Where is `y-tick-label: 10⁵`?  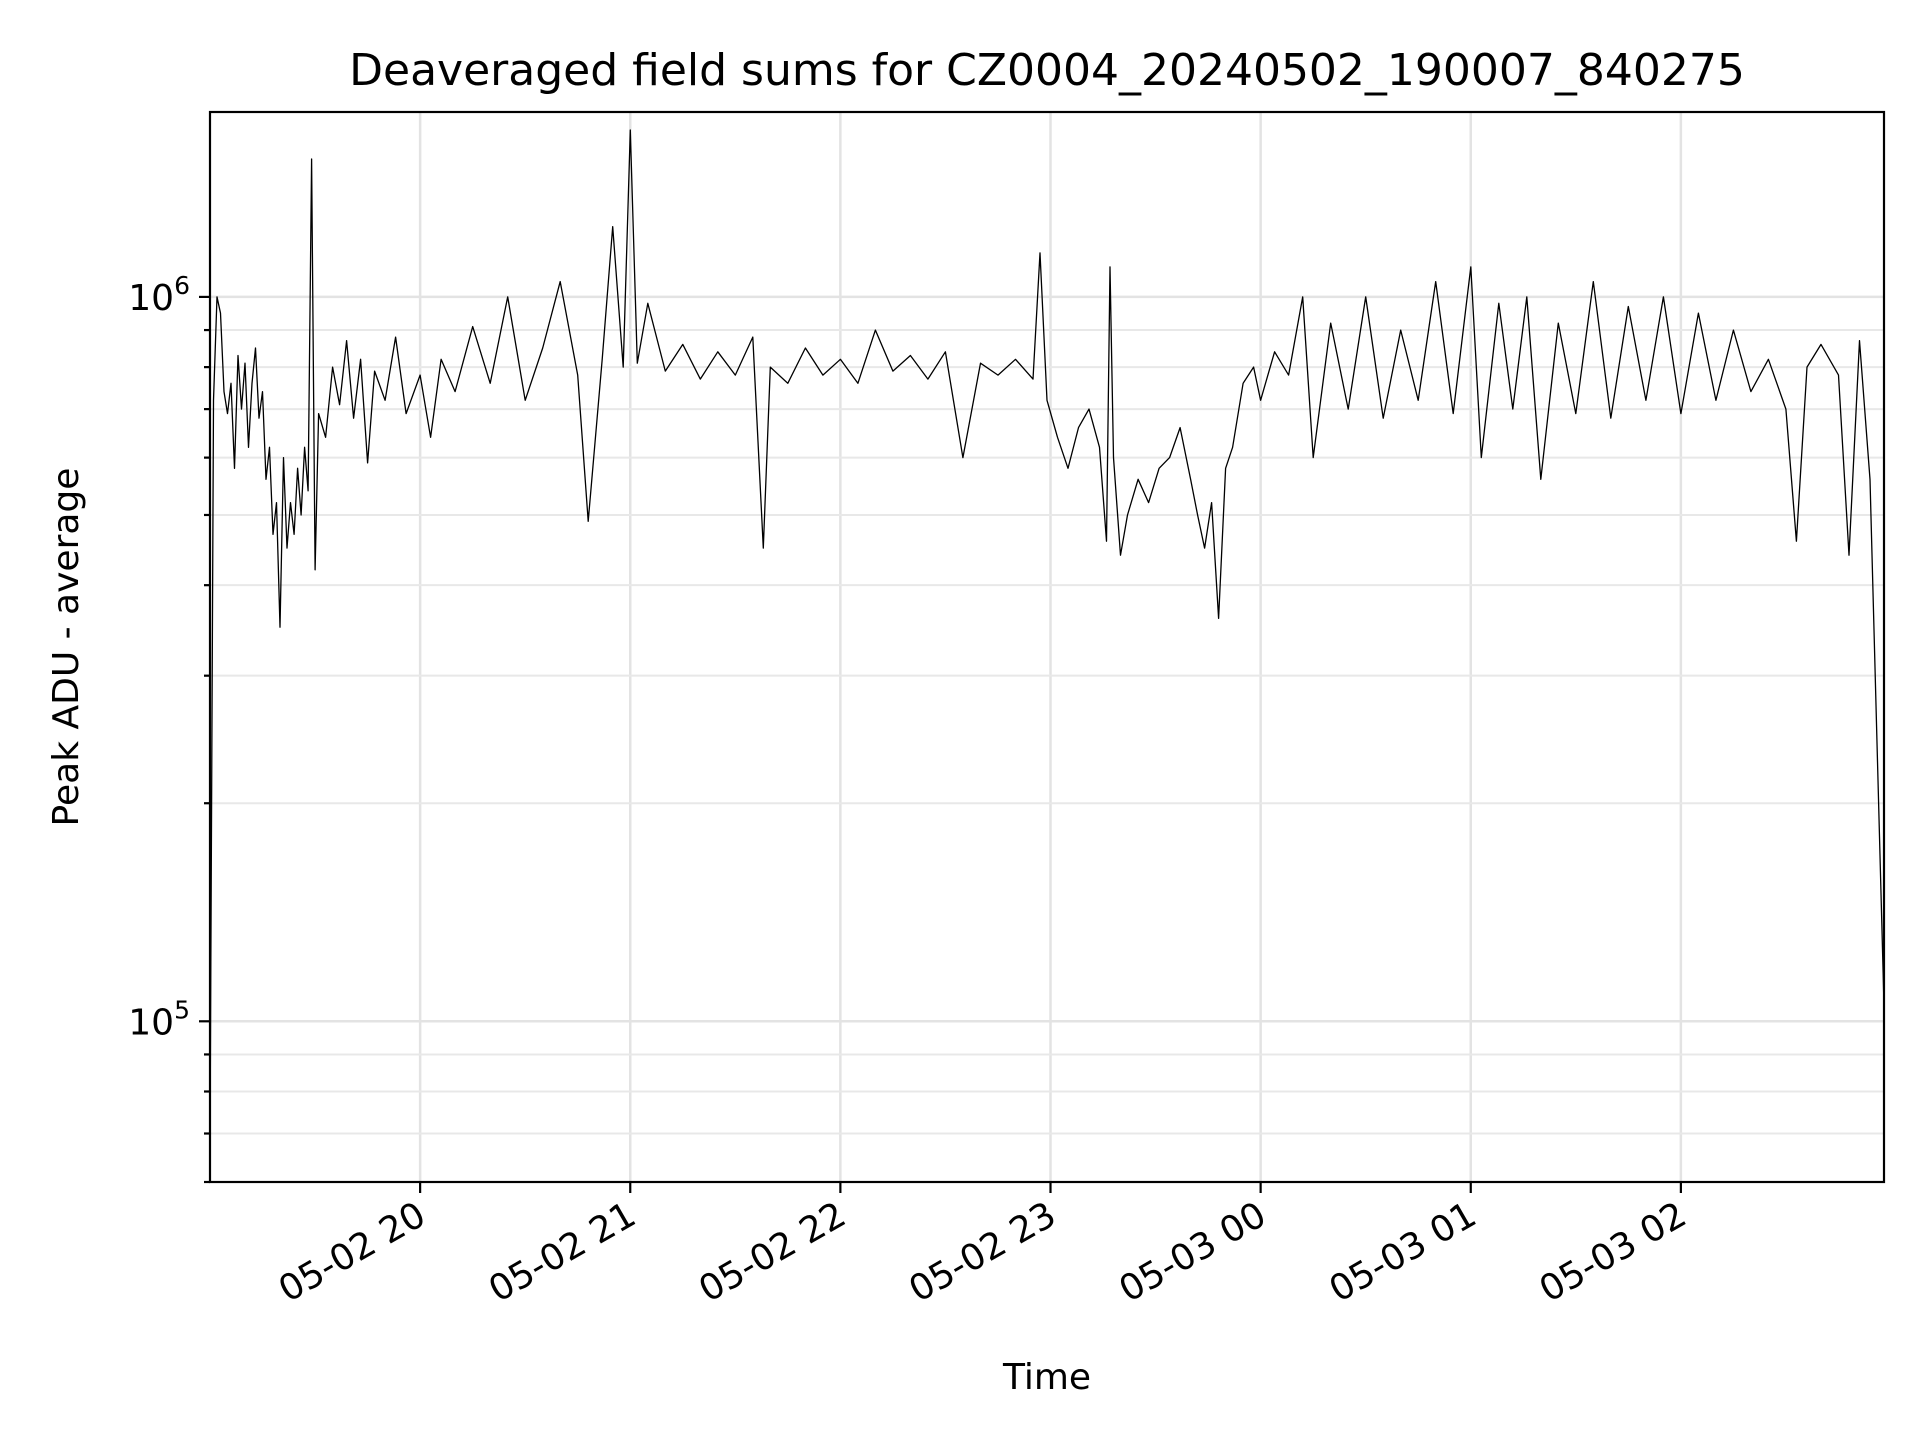
y-tick-label: 10⁵ is located at coordinates (159, 1019).